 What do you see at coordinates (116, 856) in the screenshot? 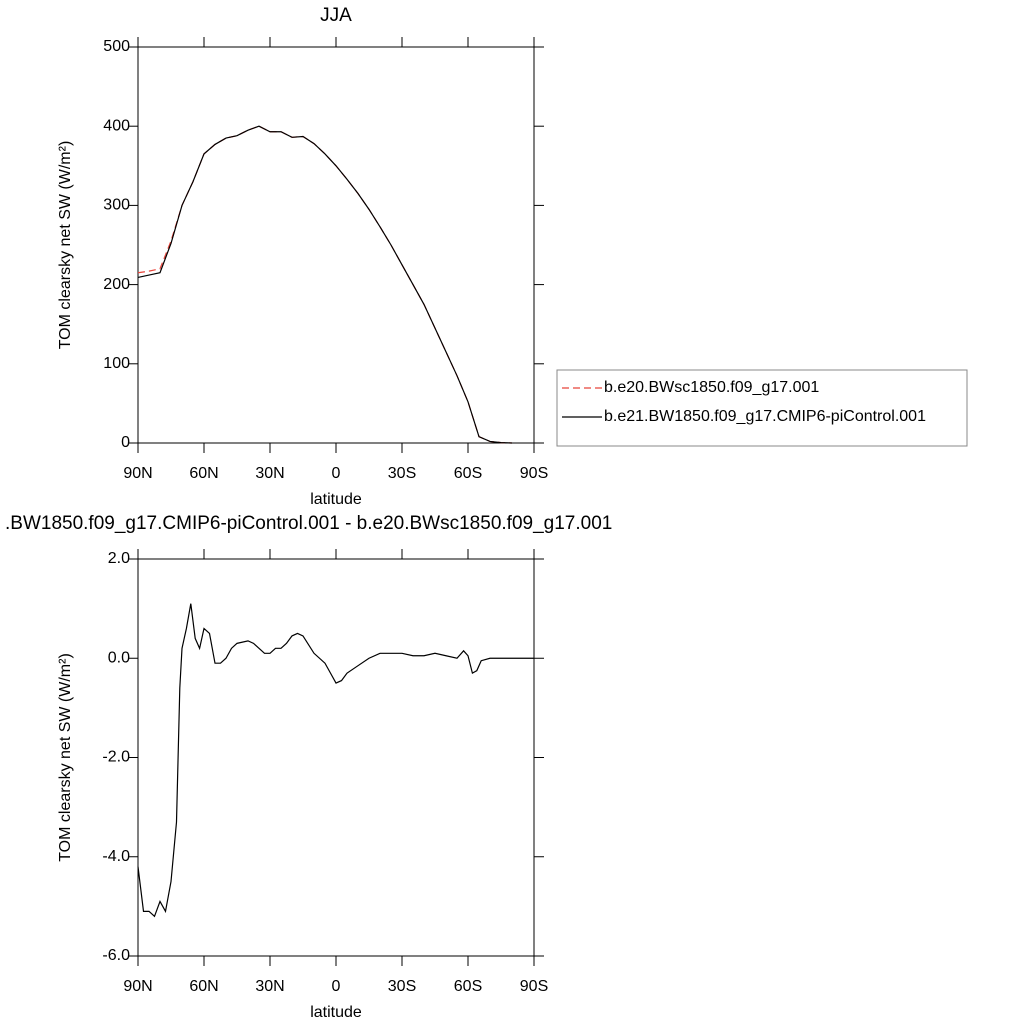
I see `y-tick-label: -4.0` at bounding box center [116, 856].